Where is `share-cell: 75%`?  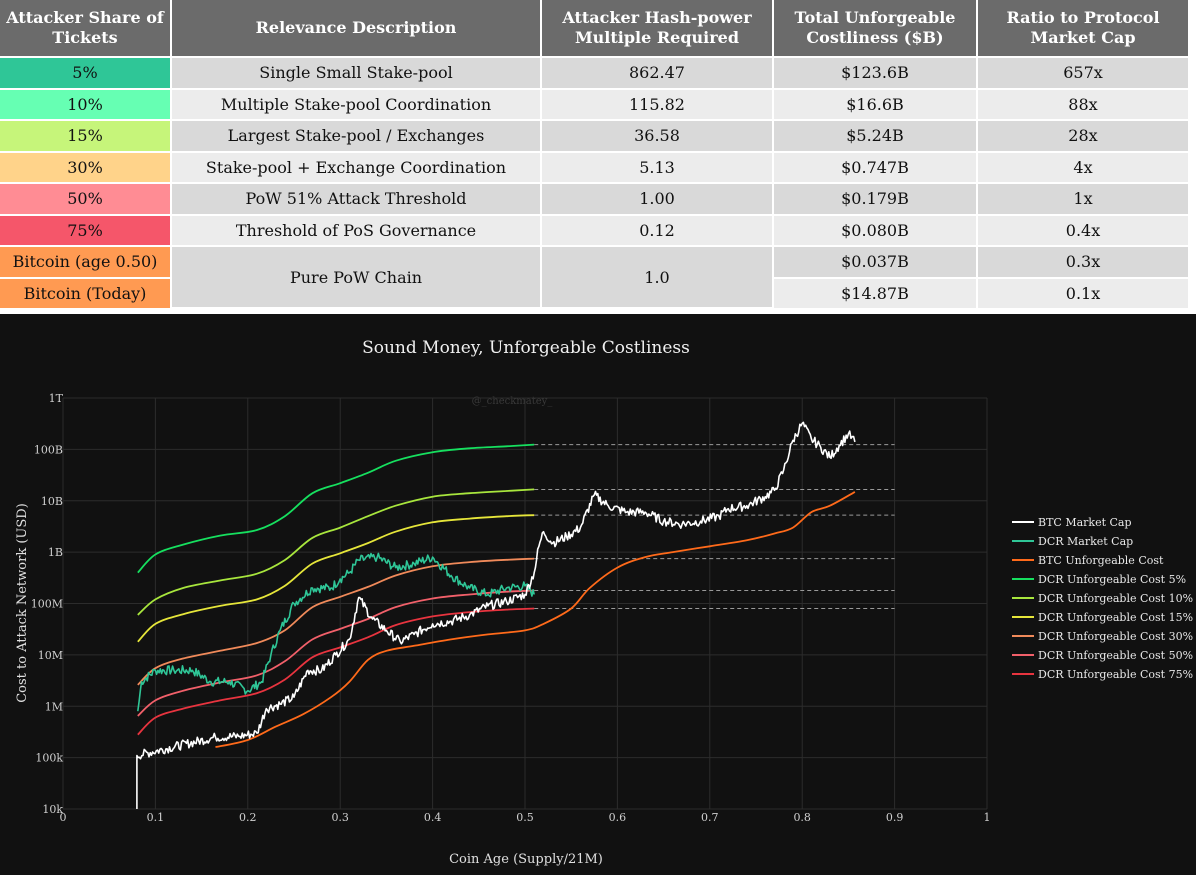 share-cell: 75% is located at coordinates (86, 231).